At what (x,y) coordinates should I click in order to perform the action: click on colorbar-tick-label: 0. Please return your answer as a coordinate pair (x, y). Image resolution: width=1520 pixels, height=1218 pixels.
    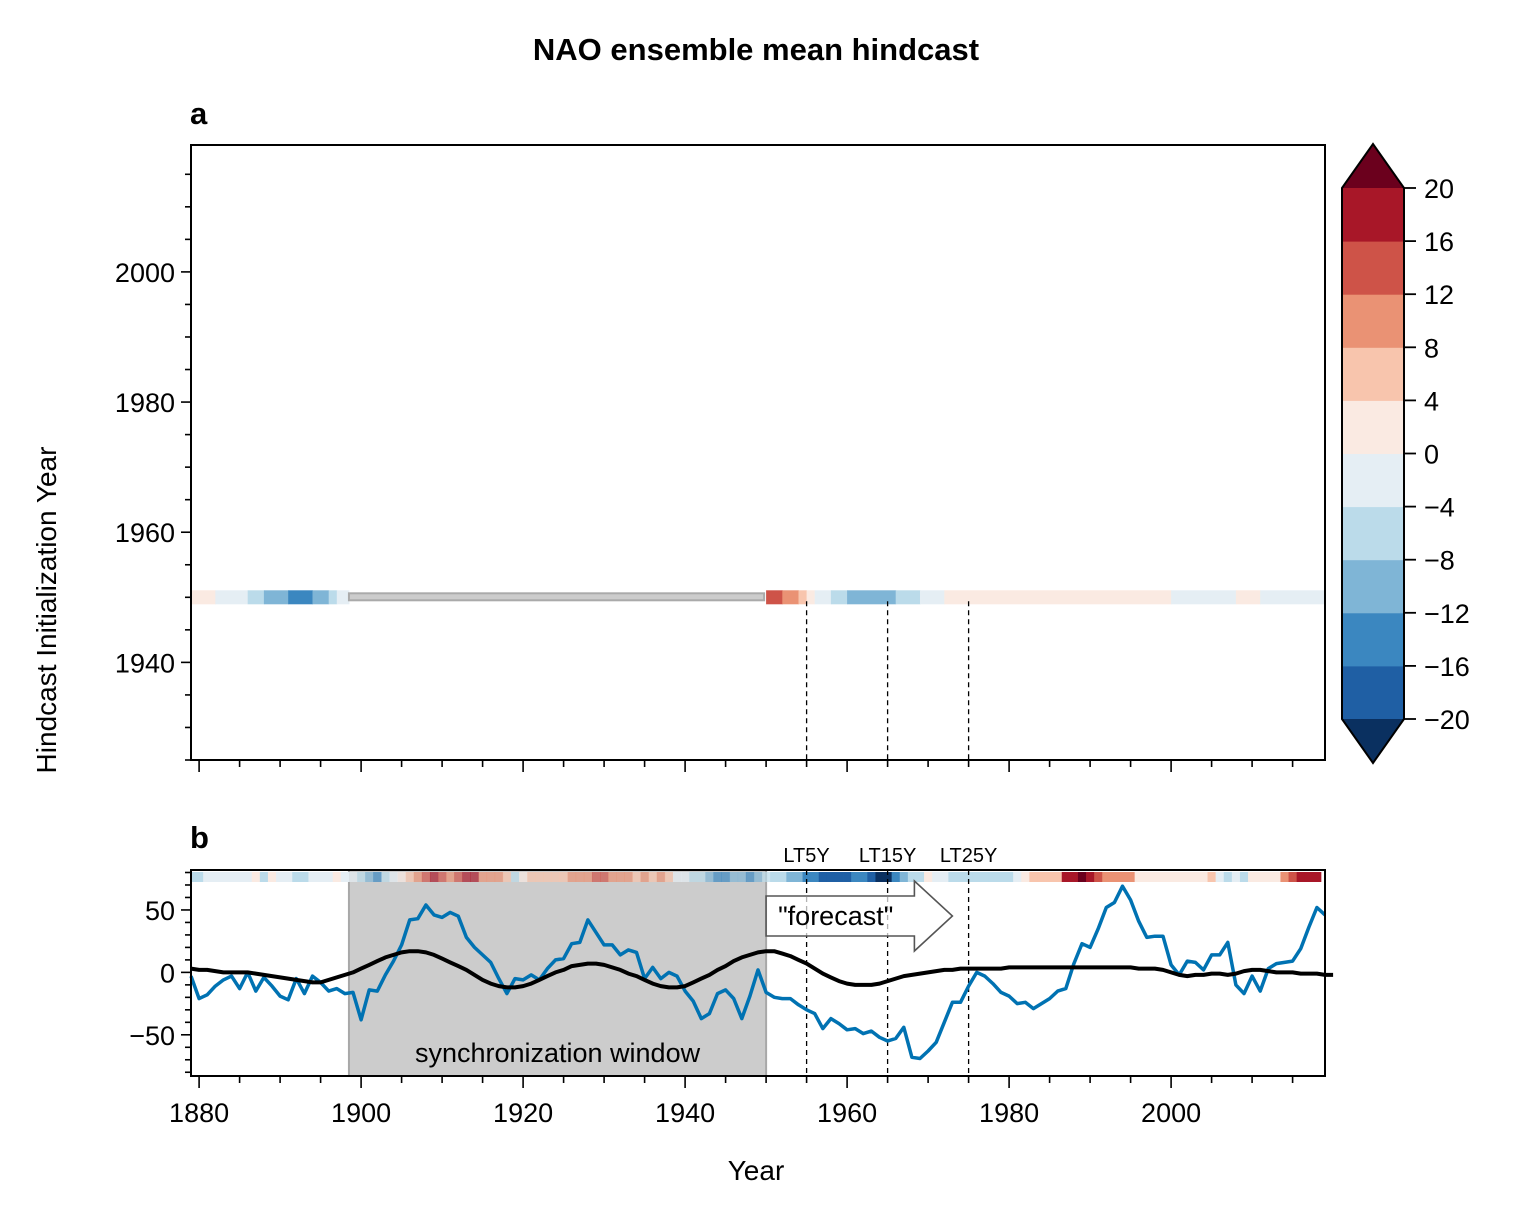
    Looking at the image, I should click on (1431, 455).